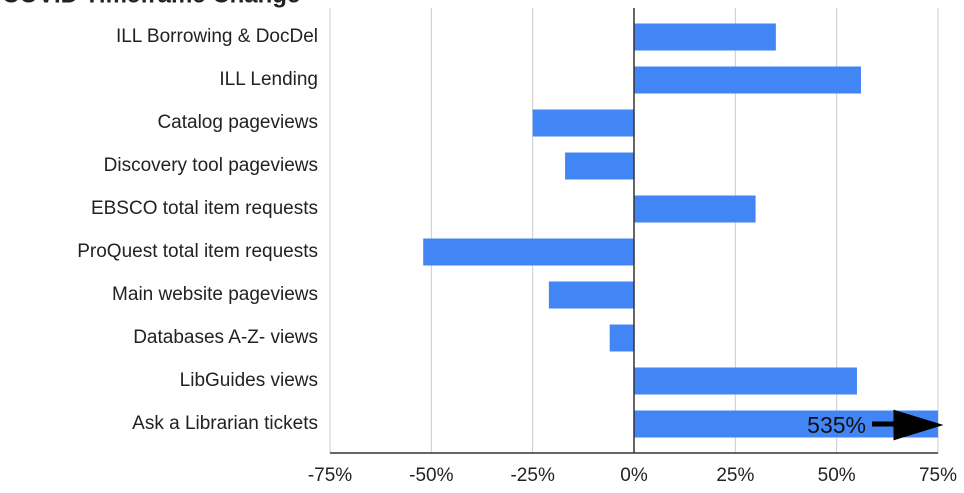 This screenshot has width=964, height=493. What do you see at coordinates (217, 36) in the screenshot?
I see `y-tick-label: ILL Borrowing & DocDel` at bounding box center [217, 36].